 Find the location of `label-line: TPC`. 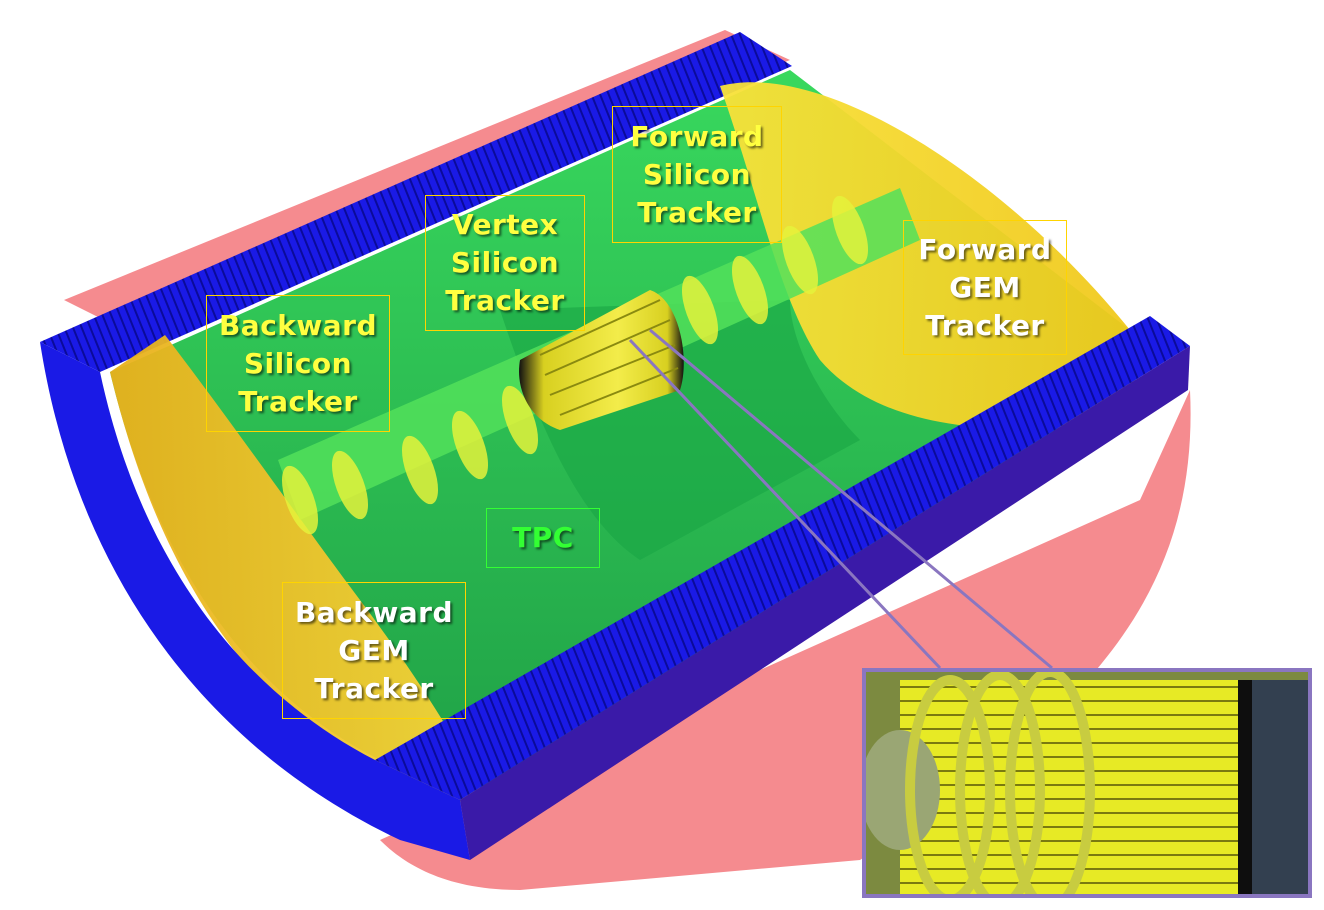

label-line: TPC is located at coordinates (543, 537).